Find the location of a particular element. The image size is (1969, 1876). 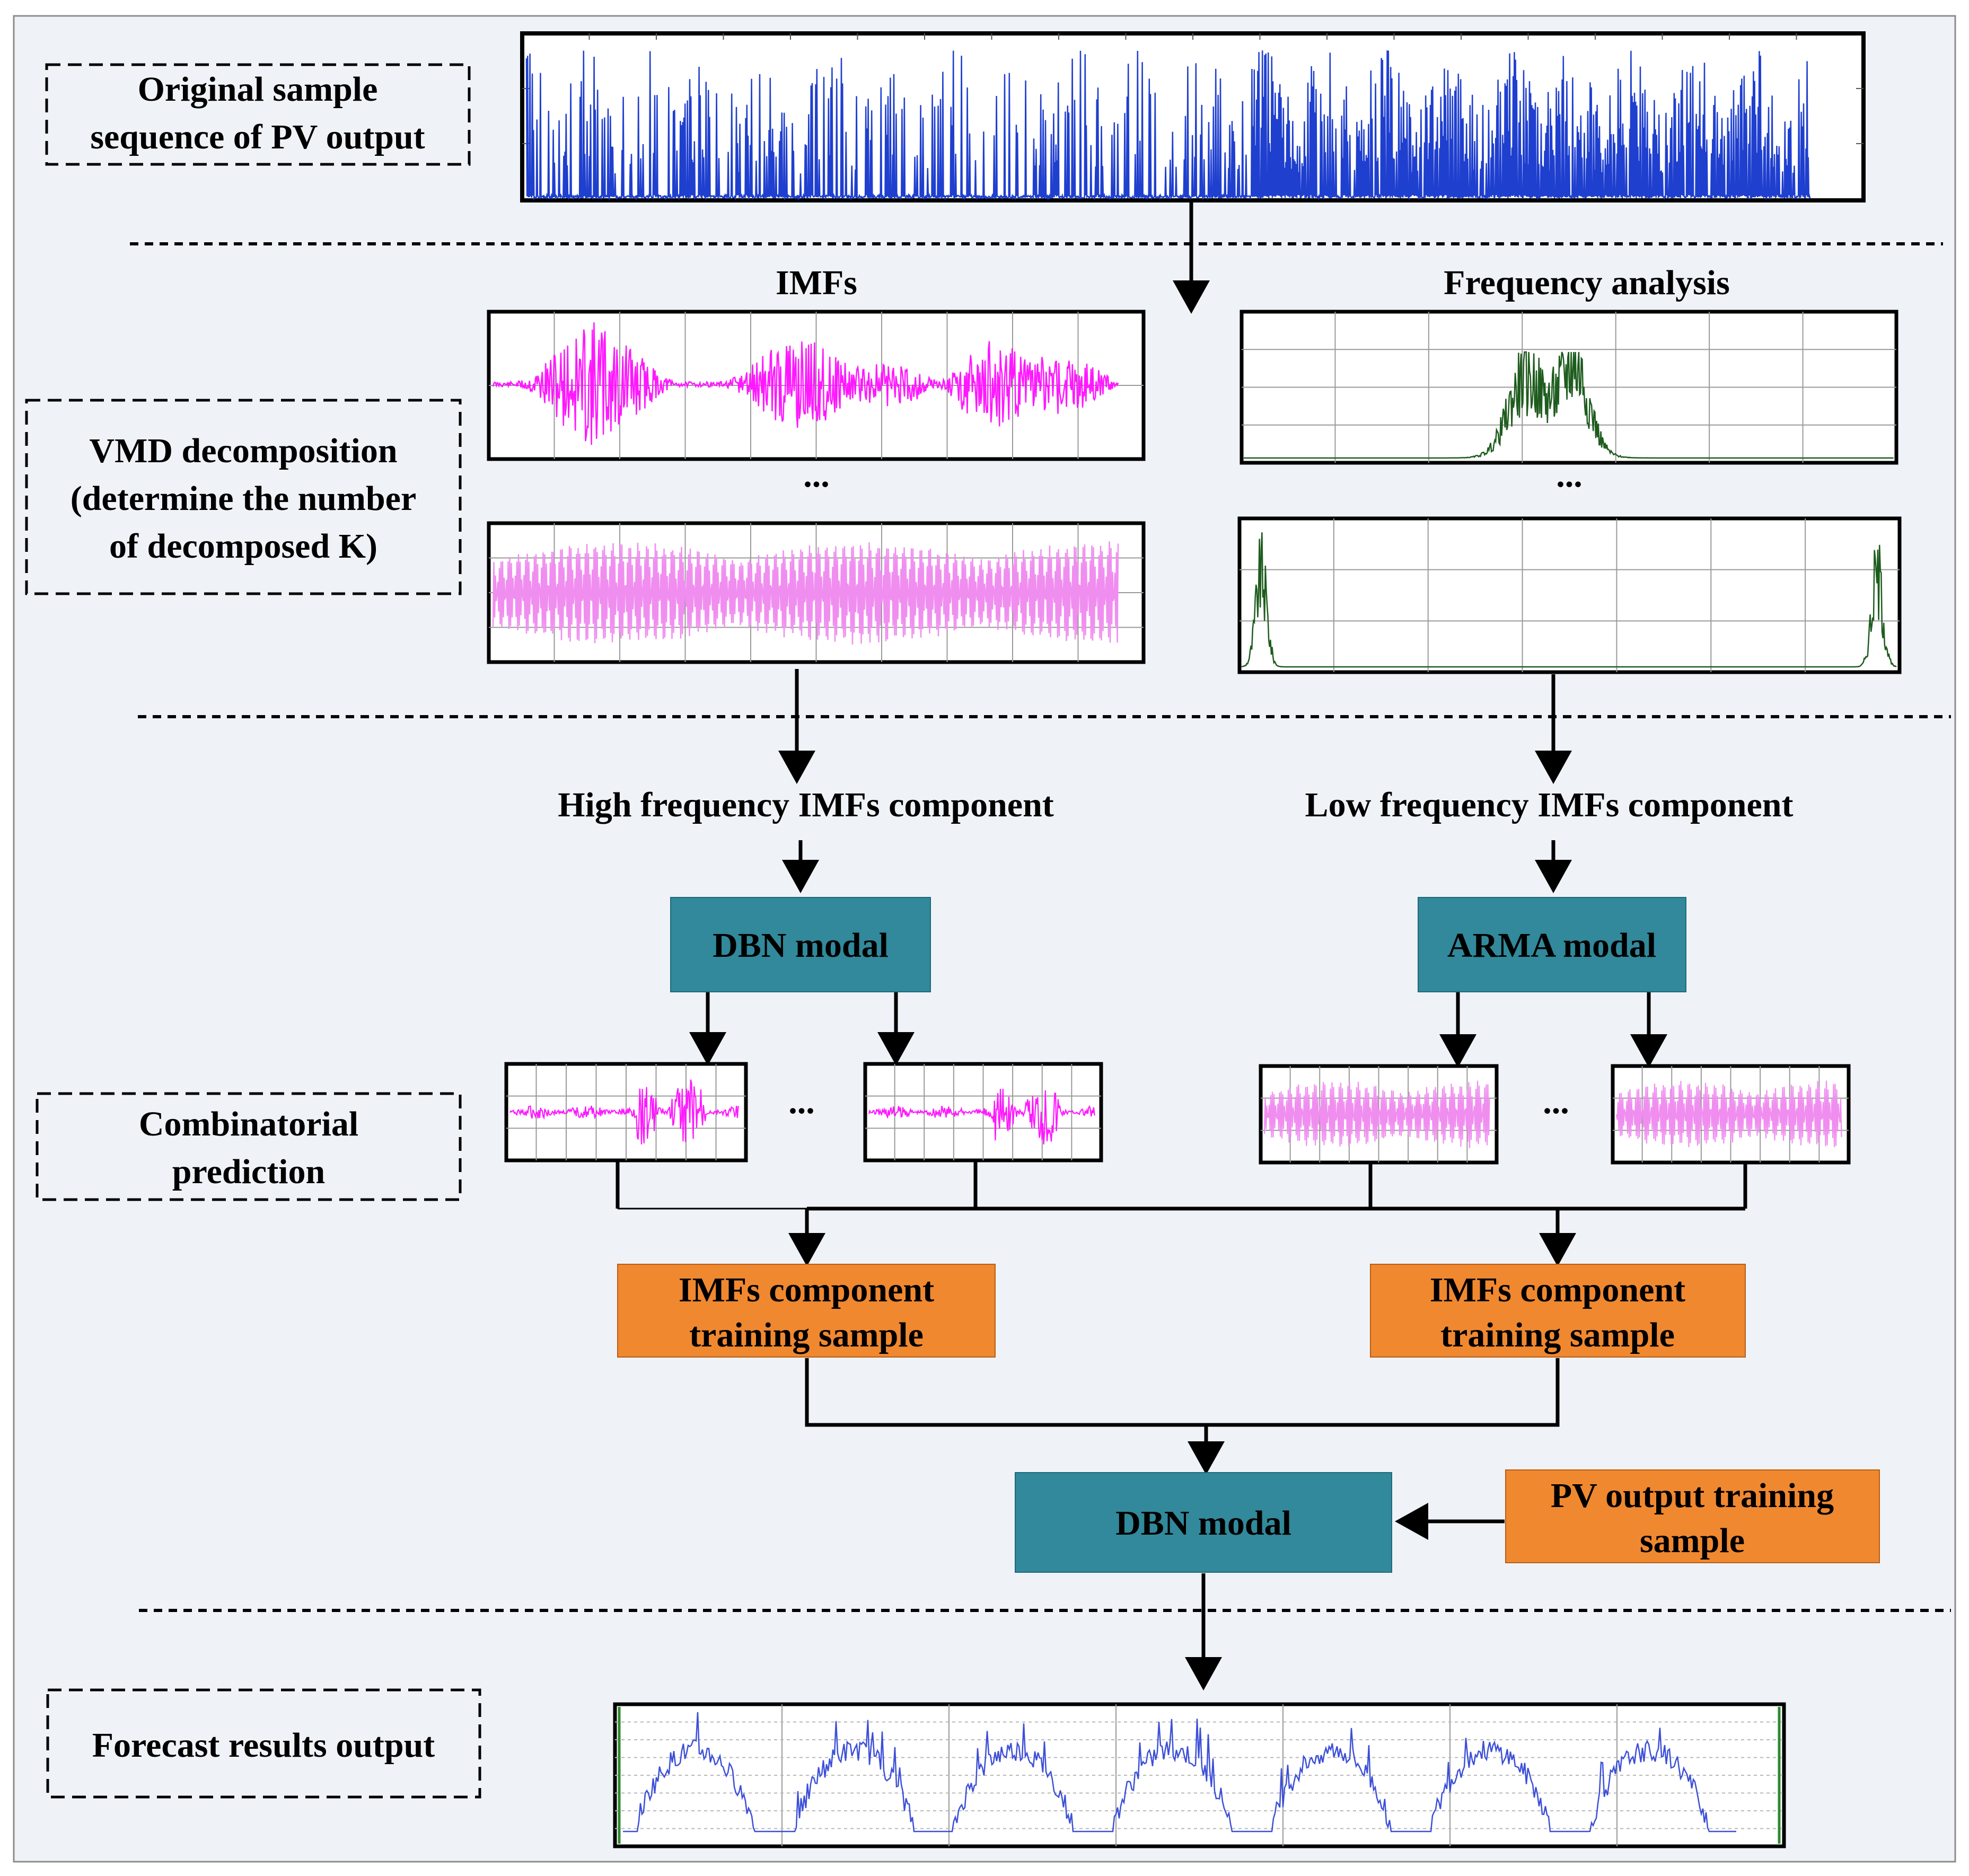

training-sample-high: IMFs component training sample is located at coordinates (806, 1311).